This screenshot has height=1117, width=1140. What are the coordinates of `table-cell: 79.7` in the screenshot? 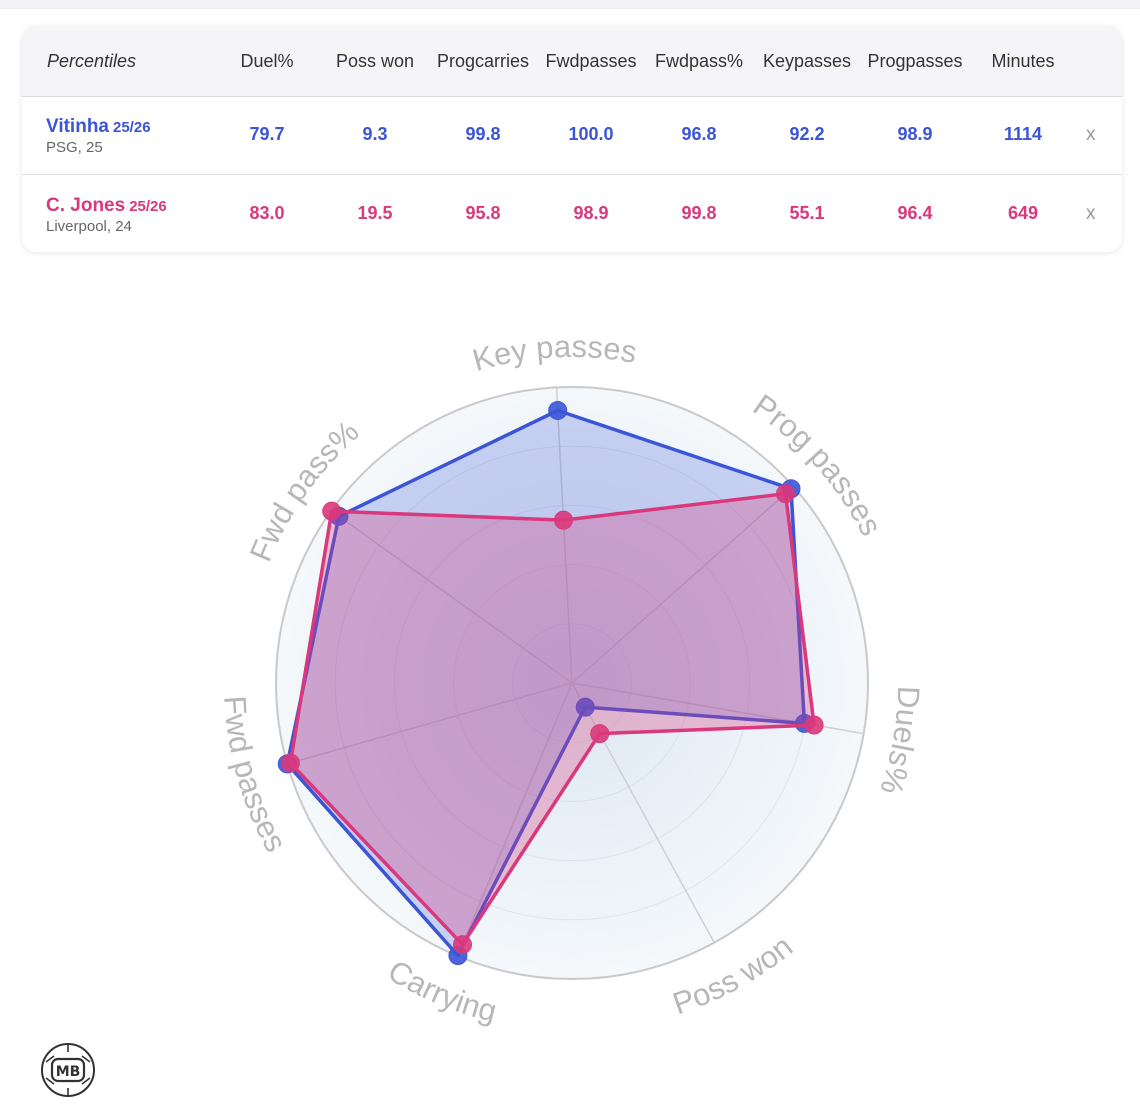 It's located at (267, 134).